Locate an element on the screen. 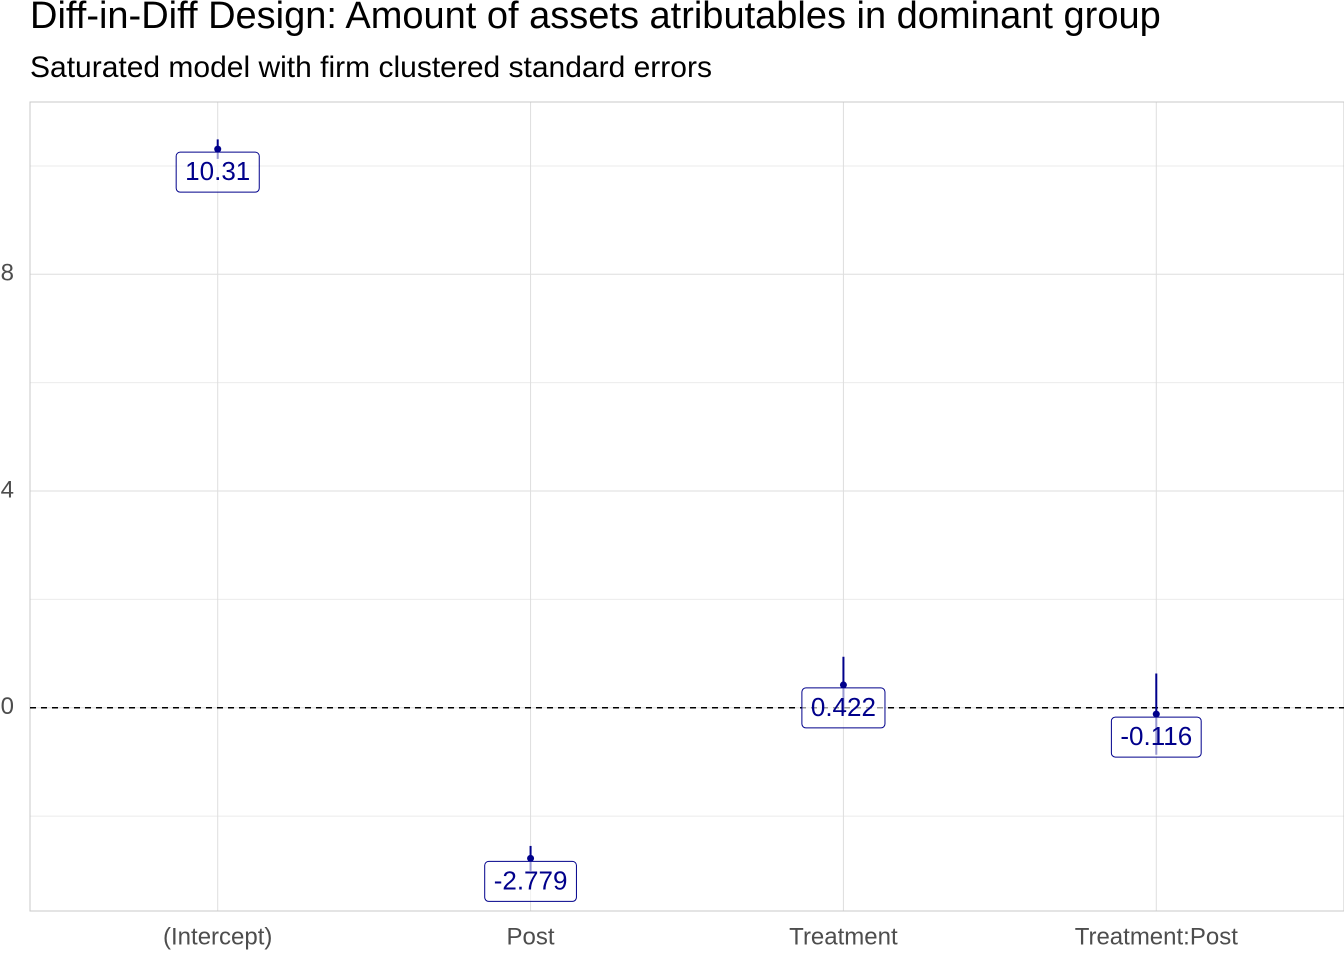  x-tick-label: Treatment:Post is located at coordinates (1157, 936).